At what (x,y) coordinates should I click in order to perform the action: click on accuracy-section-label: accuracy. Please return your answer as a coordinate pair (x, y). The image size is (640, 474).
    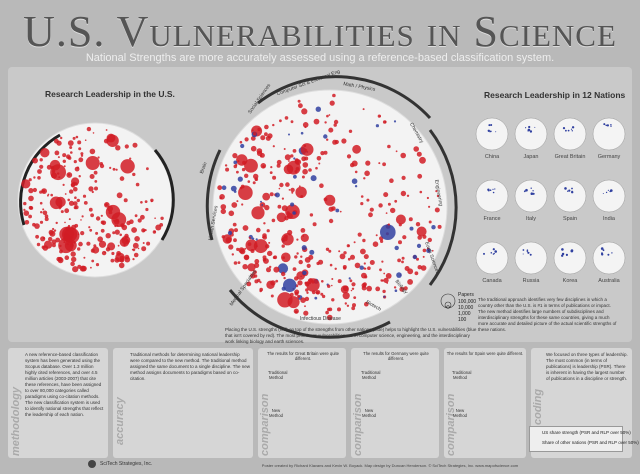
    Looking at the image, I should click on (120, 421).